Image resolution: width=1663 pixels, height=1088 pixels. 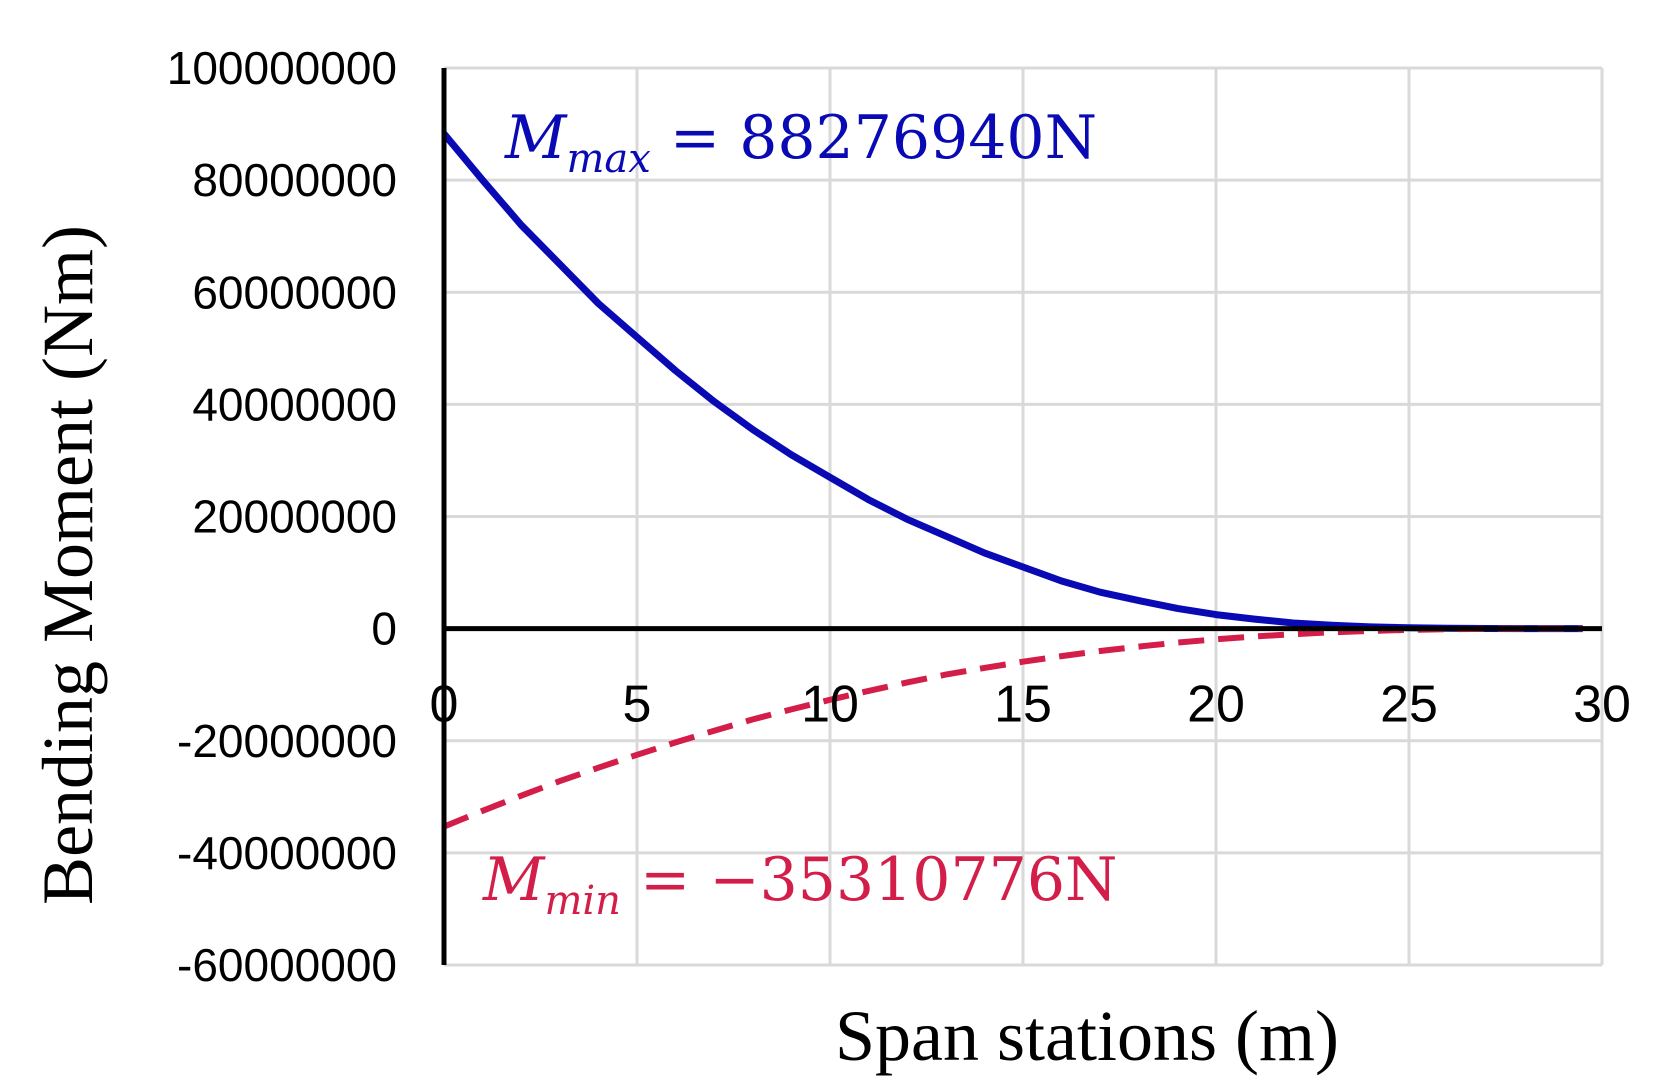 What do you see at coordinates (444, 705) in the screenshot?
I see `x-tick-label-0: 0` at bounding box center [444, 705].